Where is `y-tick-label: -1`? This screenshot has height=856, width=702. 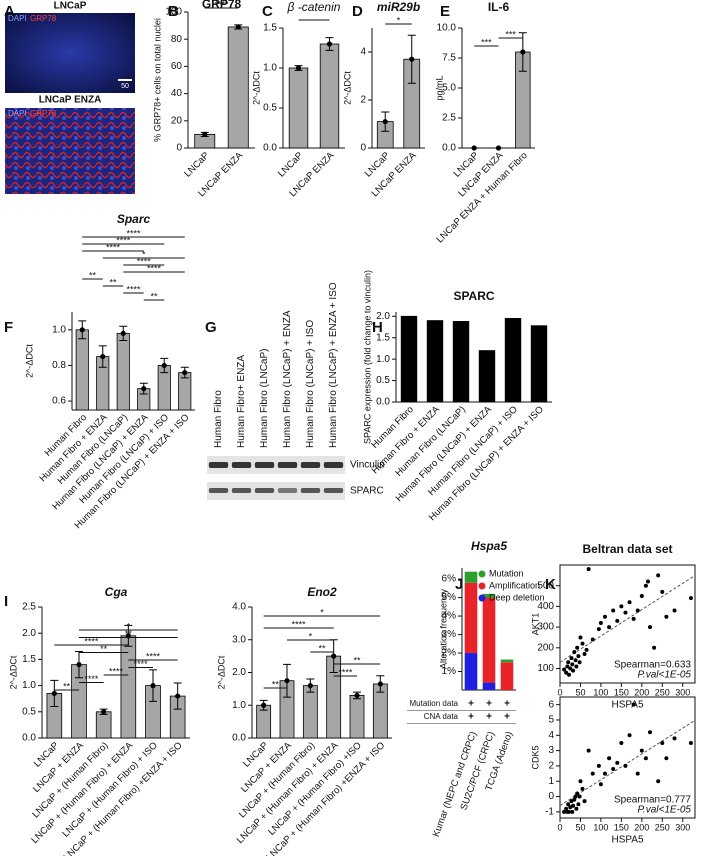
y-tick-label: -1 is located at coordinates (549, 812).